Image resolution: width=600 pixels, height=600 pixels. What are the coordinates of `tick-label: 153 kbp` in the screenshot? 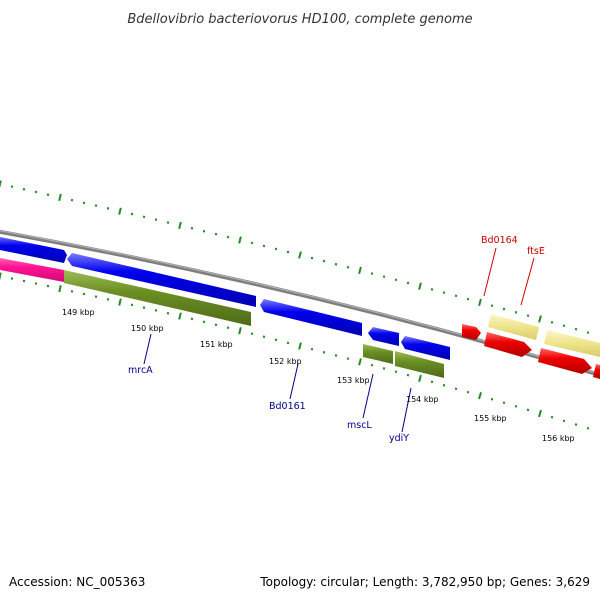 It's located at (353, 380).